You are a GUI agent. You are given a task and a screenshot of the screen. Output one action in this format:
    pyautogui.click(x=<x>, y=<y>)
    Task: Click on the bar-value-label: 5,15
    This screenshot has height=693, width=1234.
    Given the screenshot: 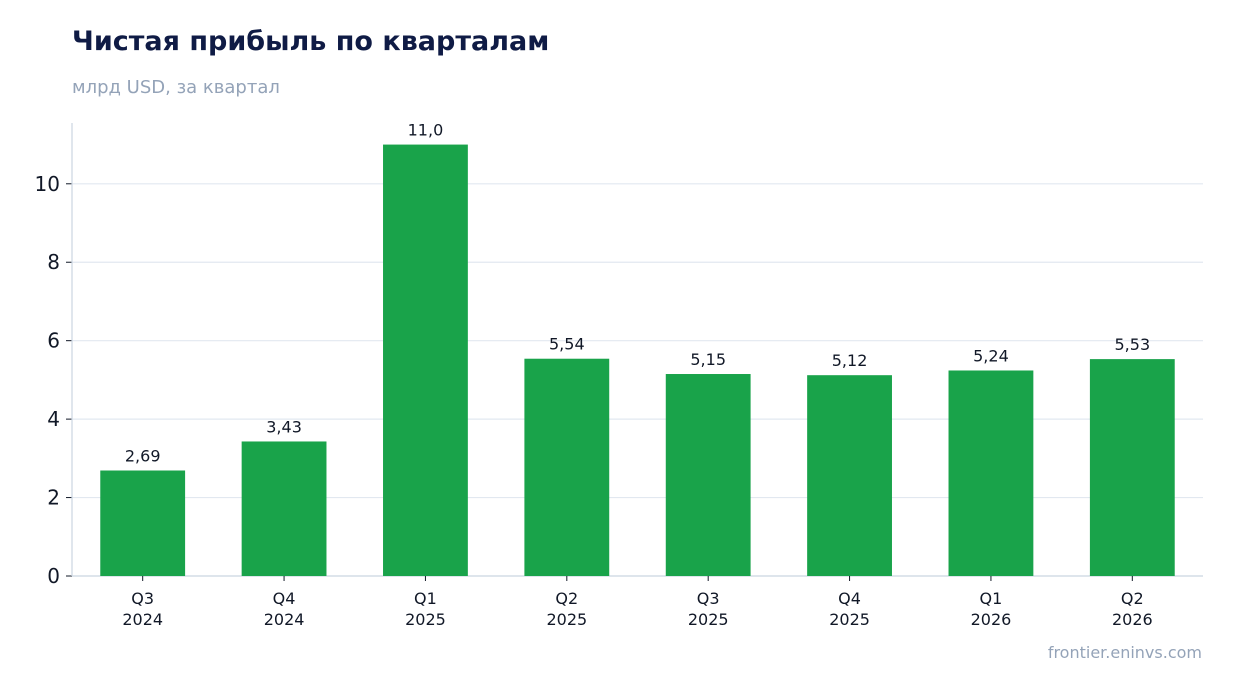 What is the action you would take?
    pyautogui.click(x=708, y=359)
    